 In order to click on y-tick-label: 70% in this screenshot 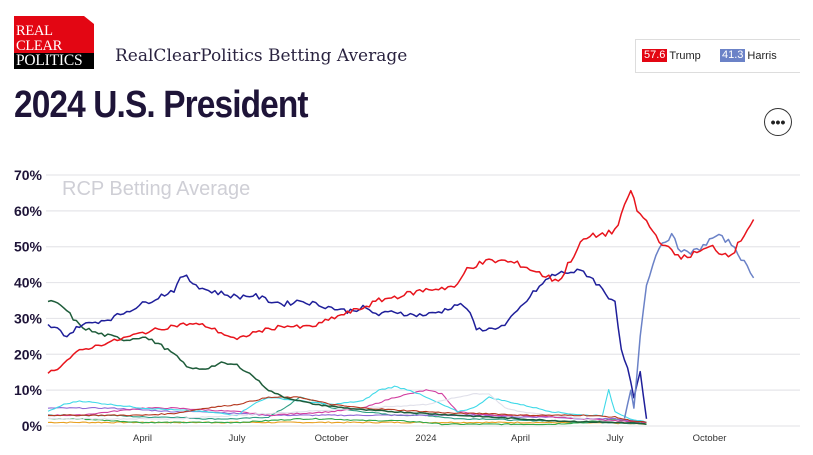, I will do `click(28, 175)`.